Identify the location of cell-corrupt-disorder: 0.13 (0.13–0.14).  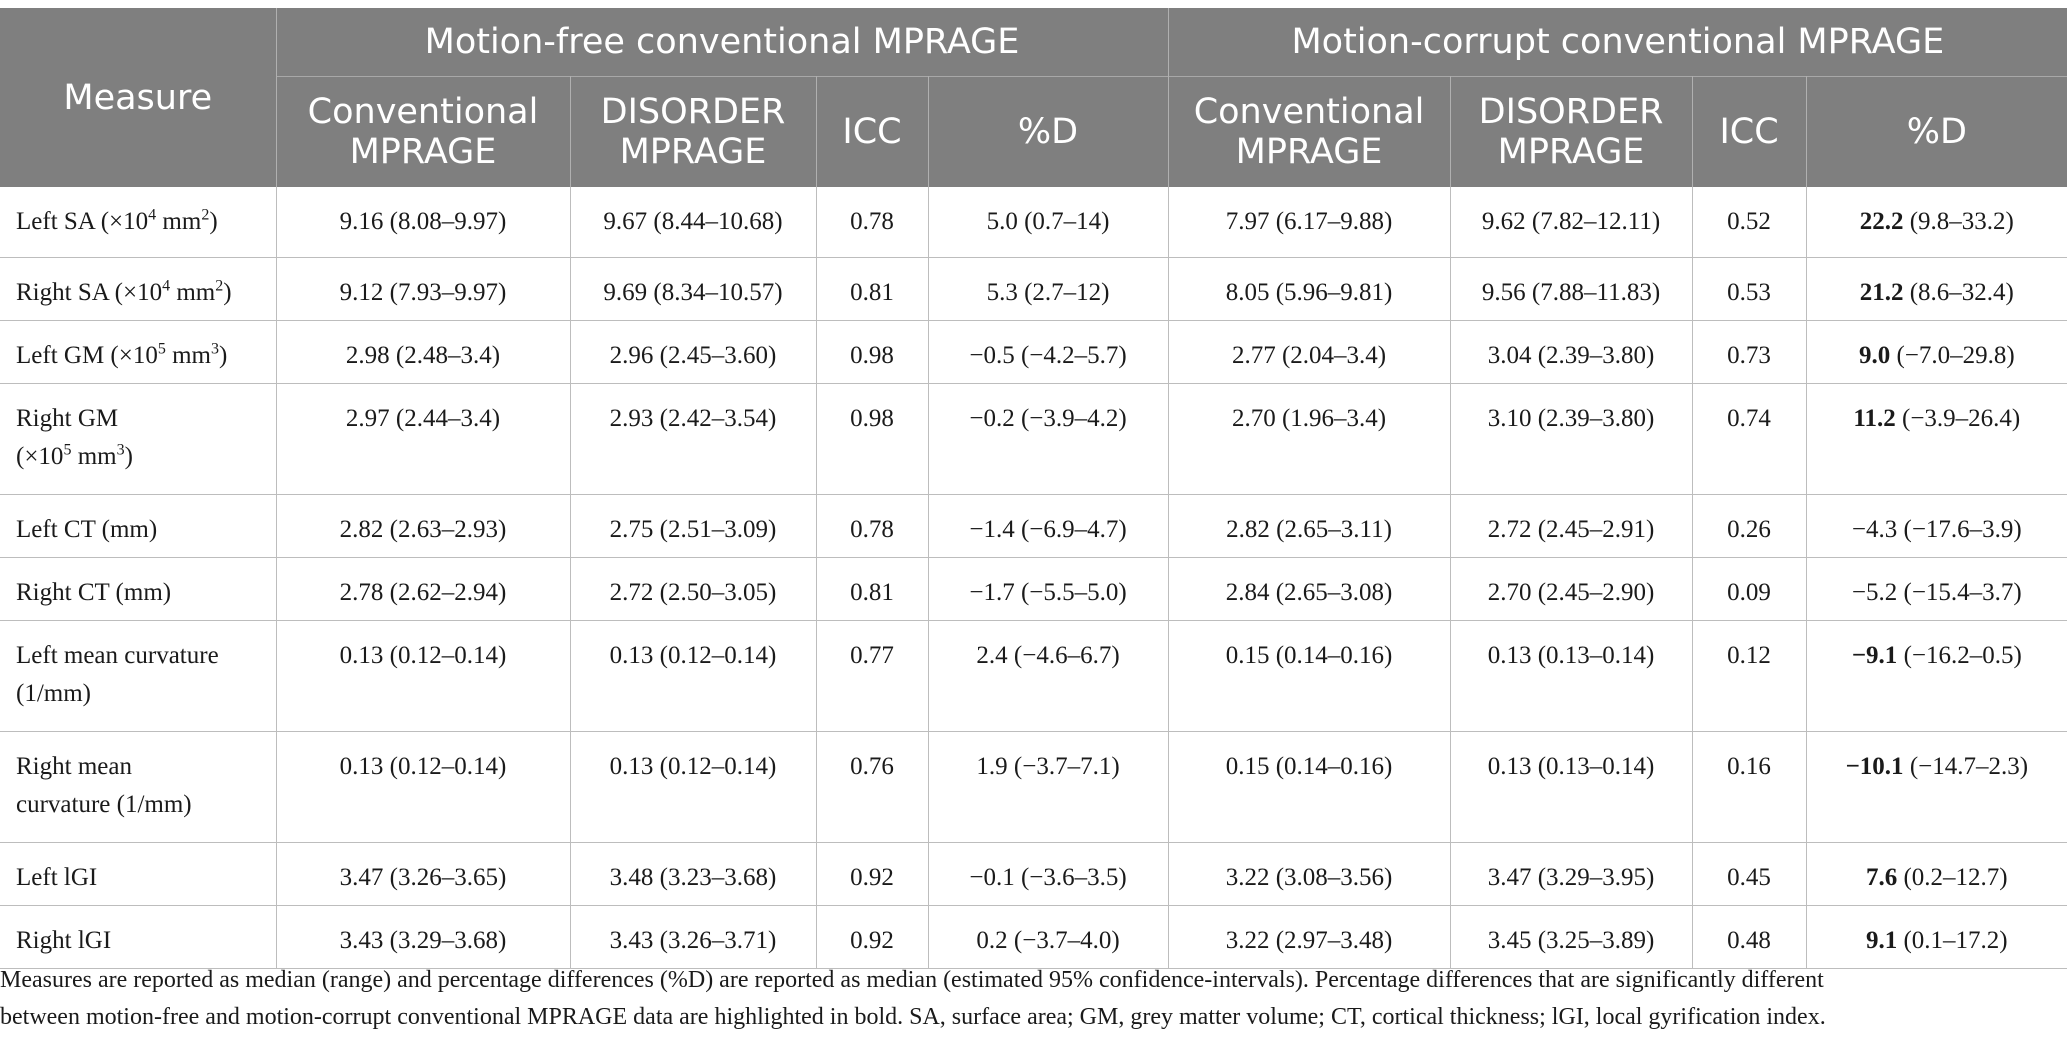
(1571, 676).